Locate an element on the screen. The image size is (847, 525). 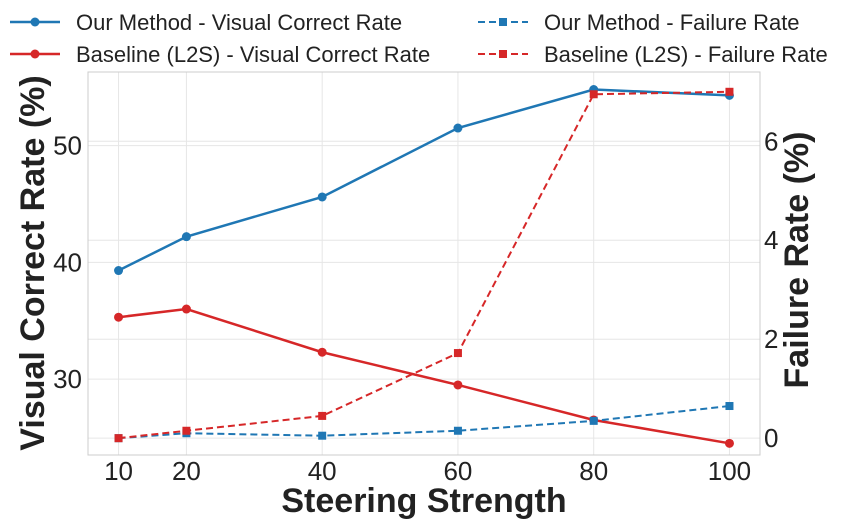
x-axis-title: Steering Strength is located at coordinates (423, 501).